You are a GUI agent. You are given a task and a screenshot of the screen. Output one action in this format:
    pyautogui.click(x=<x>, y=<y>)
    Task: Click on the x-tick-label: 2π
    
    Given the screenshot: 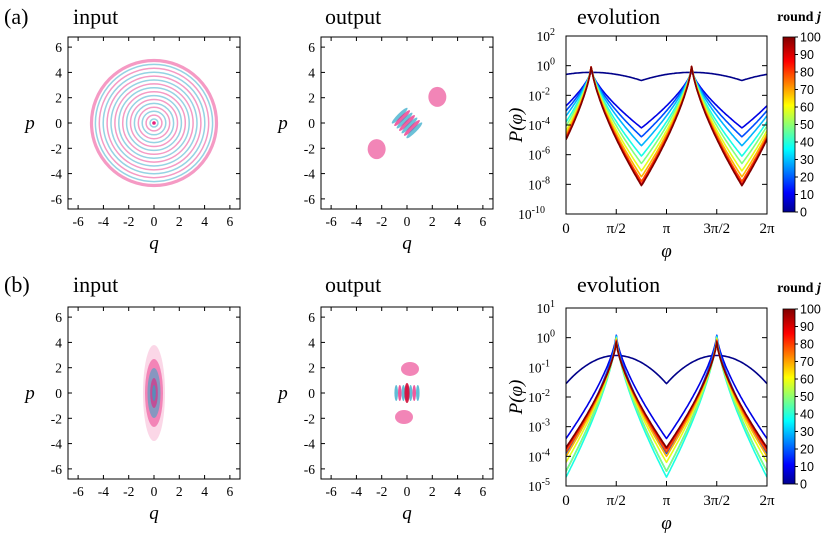 What is the action you would take?
    pyautogui.click(x=767, y=501)
    